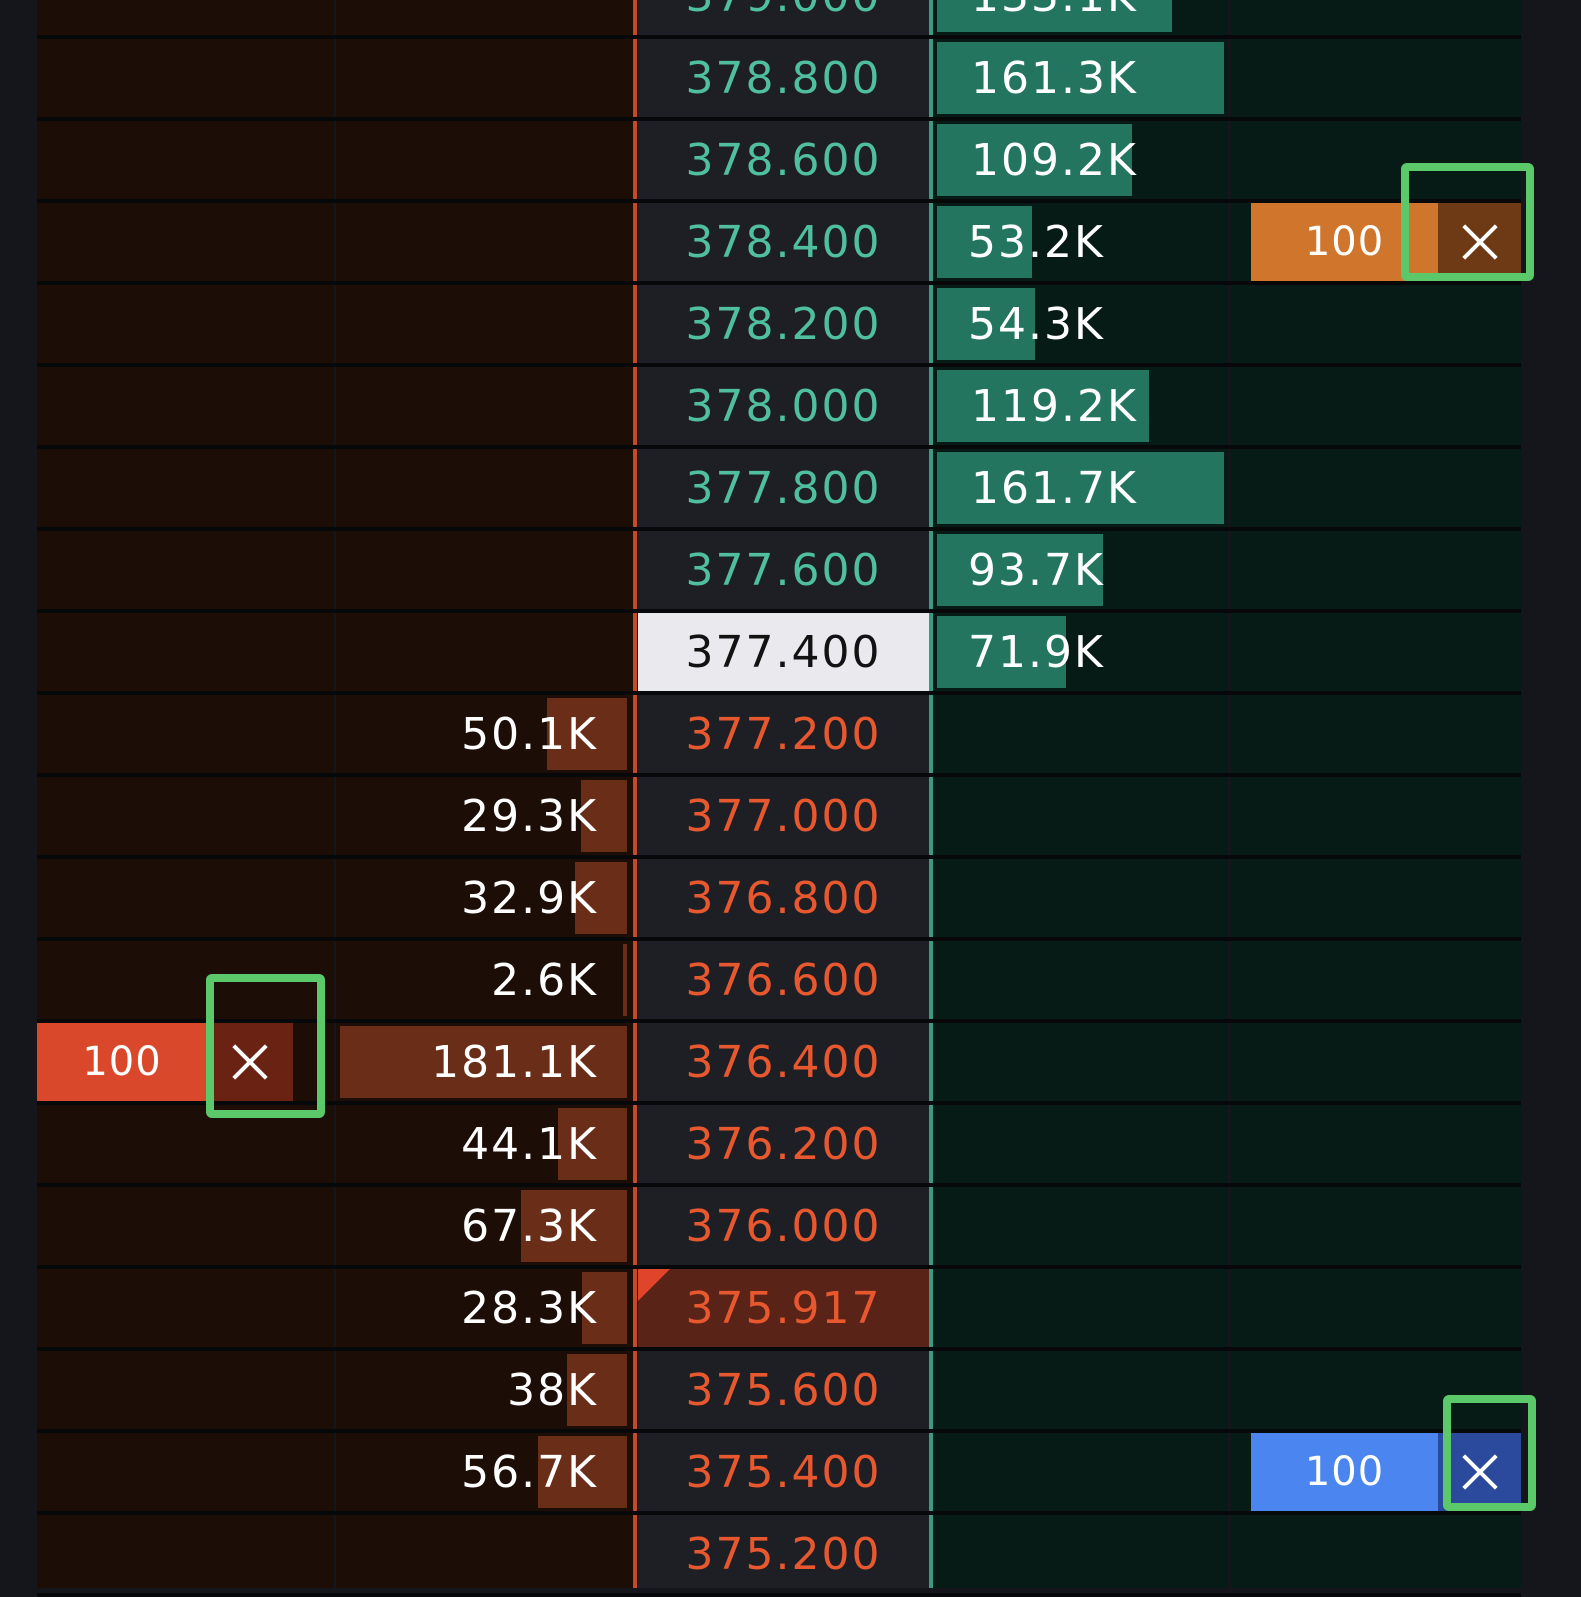 This screenshot has height=1597, width=1581. What do you see at coordinates (529, 898) in the screenshot?
I see `bid-size-label: 32.9K` at bounding box center [529, 898].